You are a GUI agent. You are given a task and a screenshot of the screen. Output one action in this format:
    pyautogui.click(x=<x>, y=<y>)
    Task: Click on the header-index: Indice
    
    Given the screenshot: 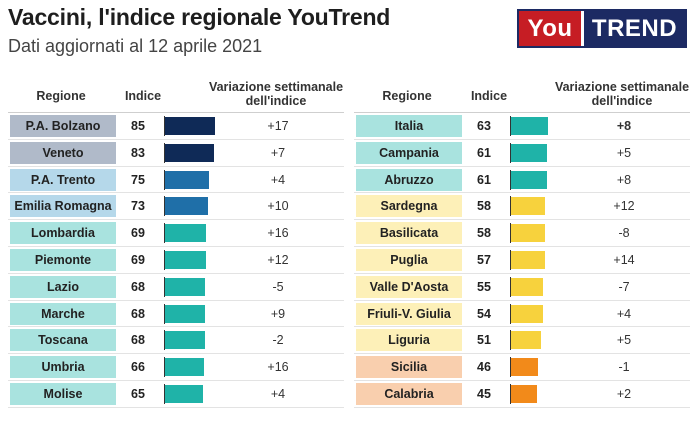 What is the action you would take?
    pyautogui.click(x=143, y=96)
    